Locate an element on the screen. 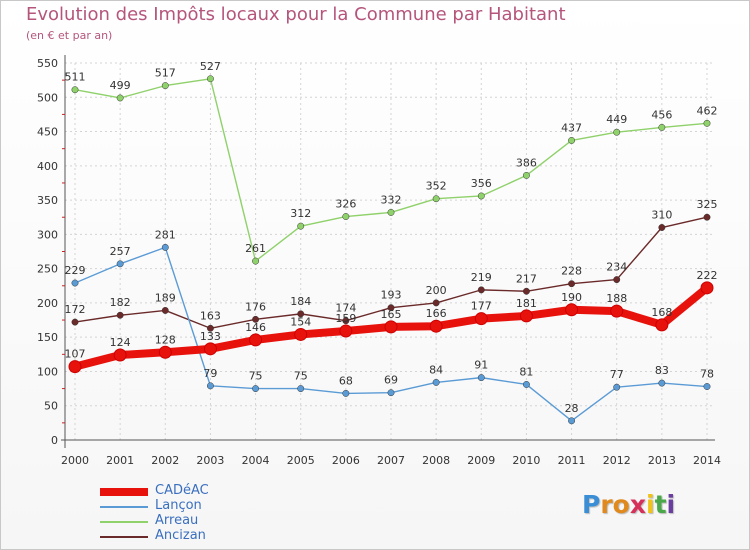  data-label: 193 is located at coordinates (391, 295).